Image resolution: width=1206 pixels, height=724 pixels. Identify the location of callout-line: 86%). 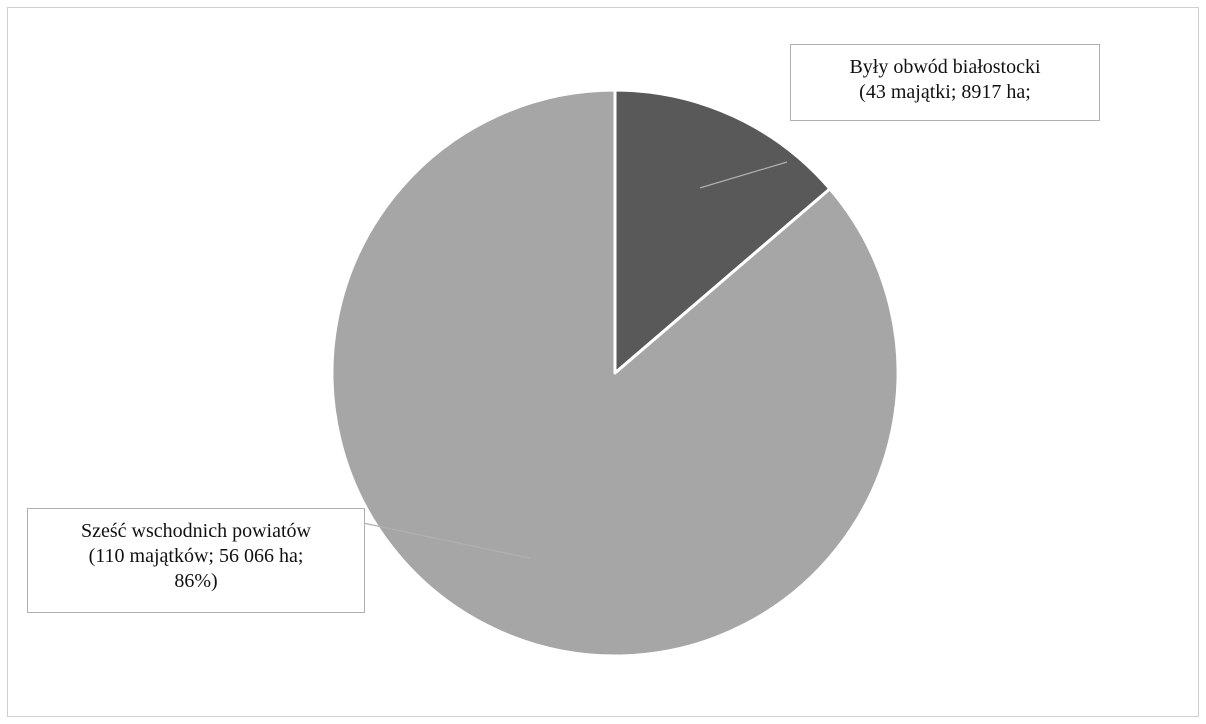
(196, 581).